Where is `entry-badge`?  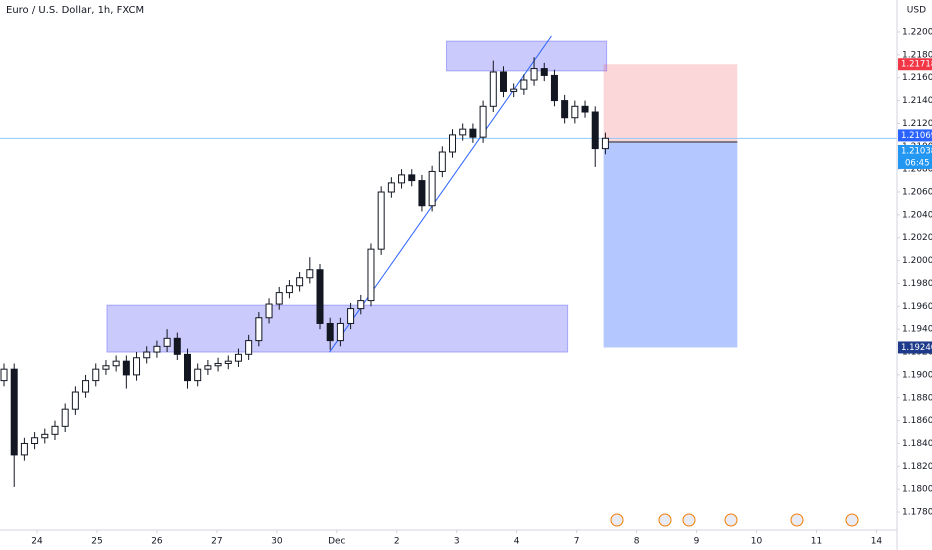 entry-badge is located at coordinates (915, 150).